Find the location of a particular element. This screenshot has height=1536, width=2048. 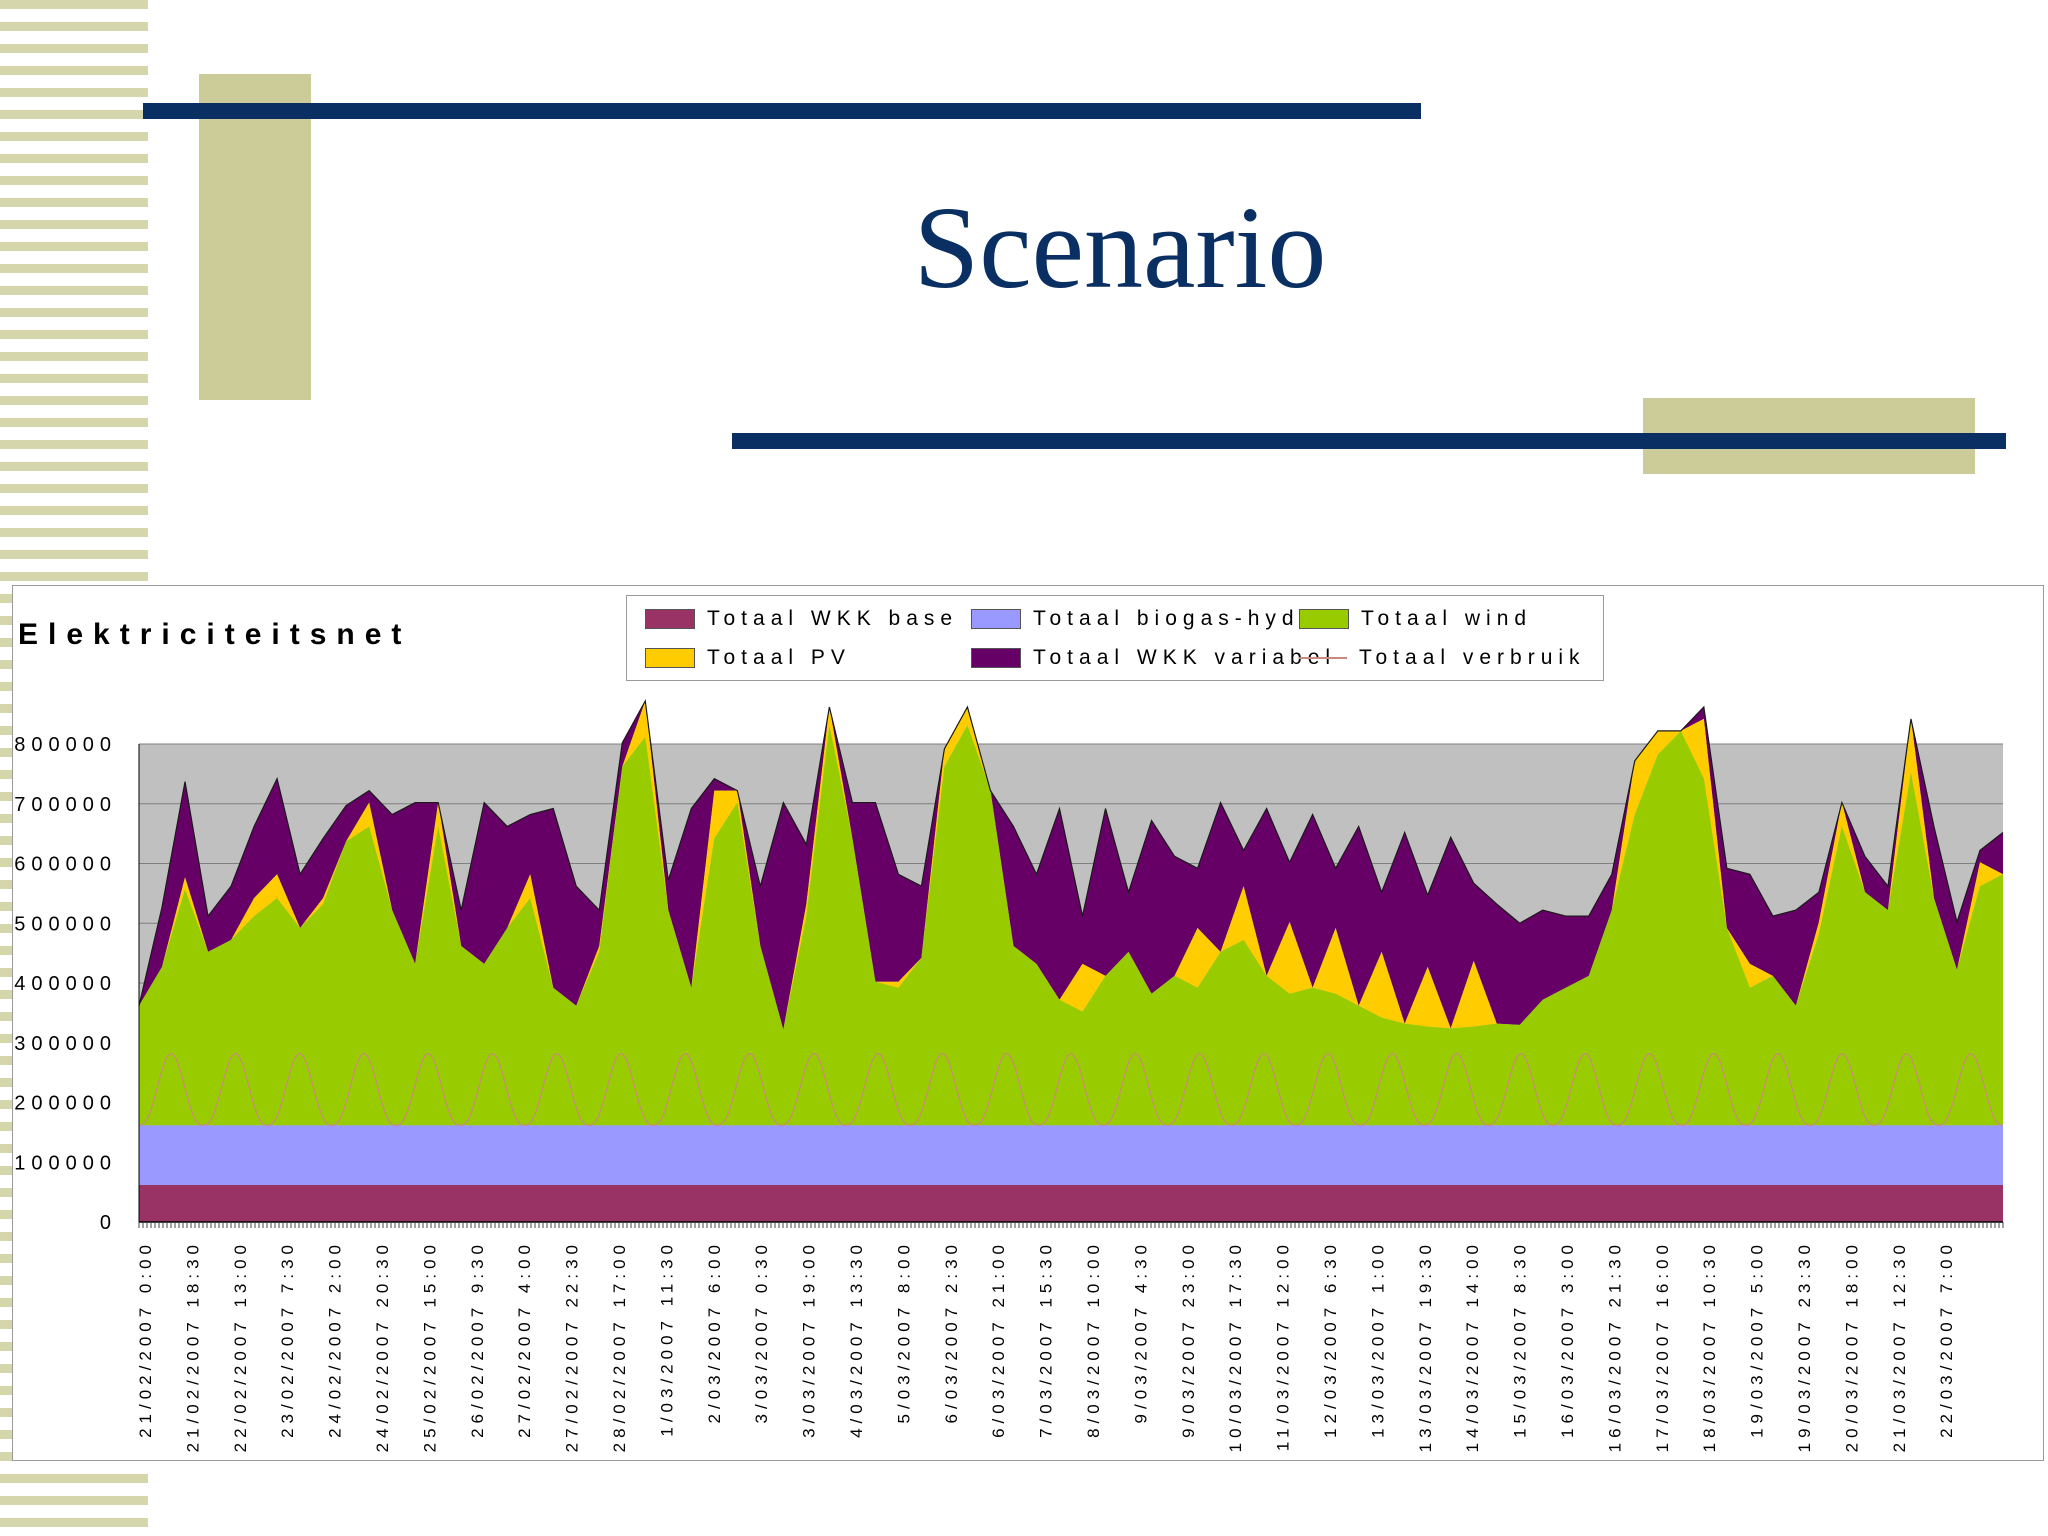

x-tick-label: 16/03/2007 21:30 is located at coordinates (1614, 1346).